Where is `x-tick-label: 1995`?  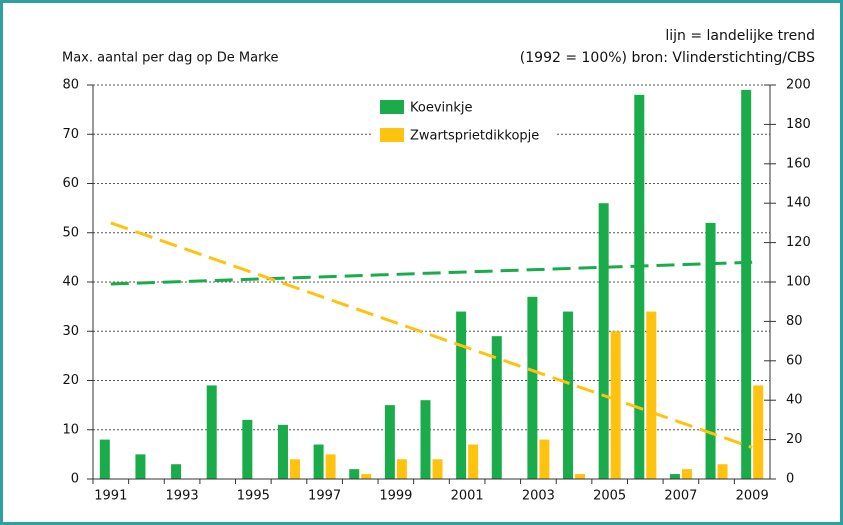
x-tick-label: 1995 is located at coordinates (253, 496).